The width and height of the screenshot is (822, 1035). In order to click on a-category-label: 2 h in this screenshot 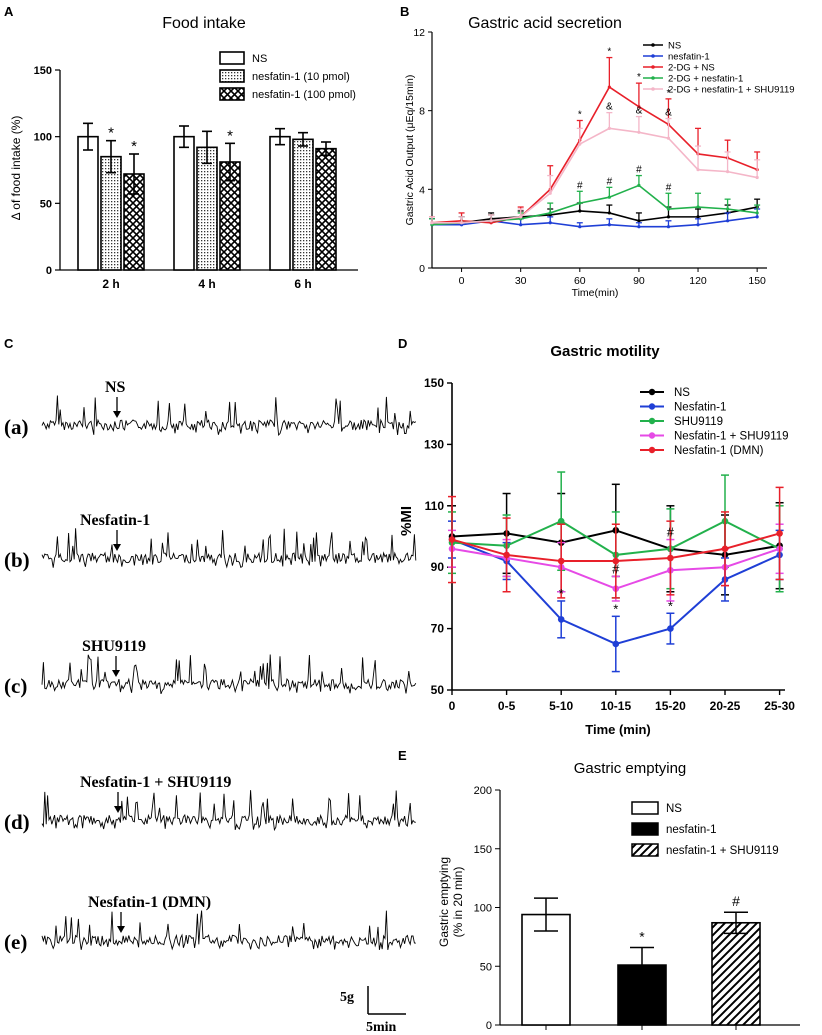, I will do `click(110, 284)`.